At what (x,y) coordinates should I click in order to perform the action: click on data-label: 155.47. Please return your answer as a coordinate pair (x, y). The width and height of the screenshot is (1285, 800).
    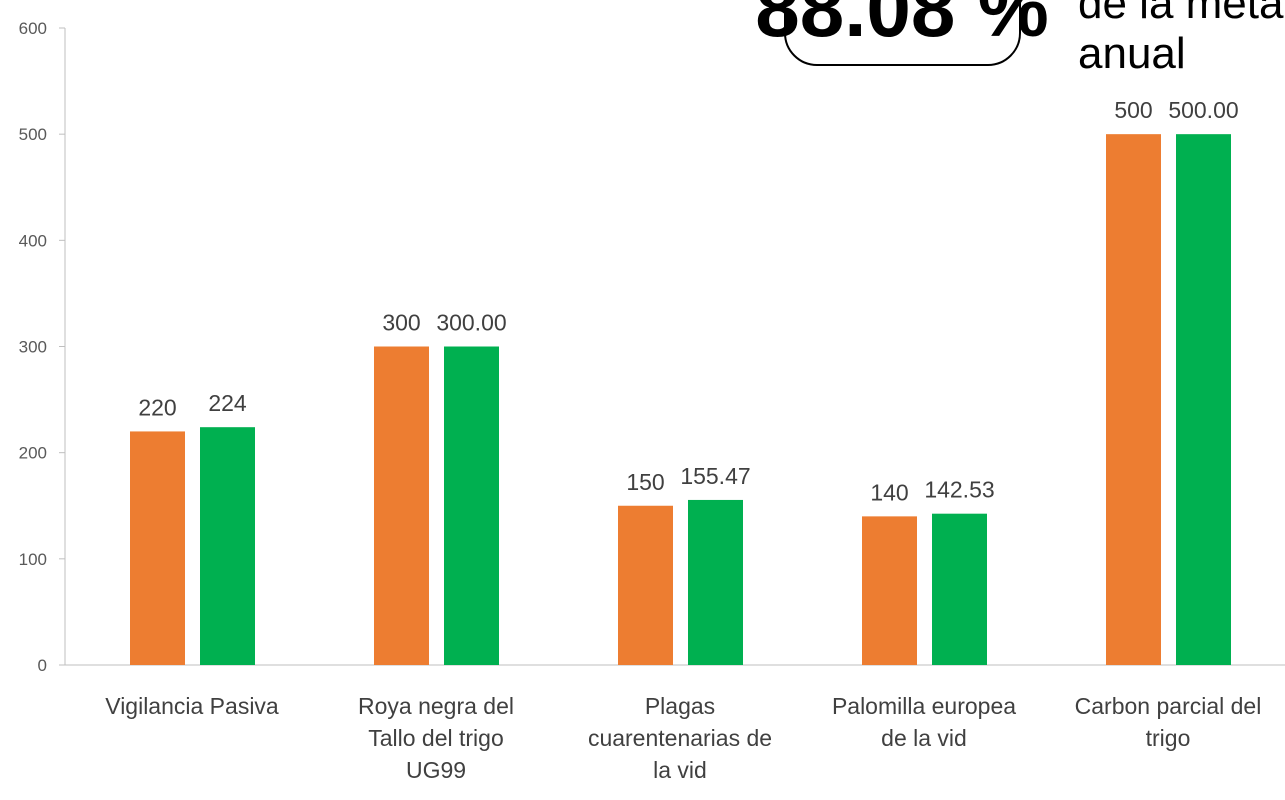
    Looking at the image, I should click on (715, 476).